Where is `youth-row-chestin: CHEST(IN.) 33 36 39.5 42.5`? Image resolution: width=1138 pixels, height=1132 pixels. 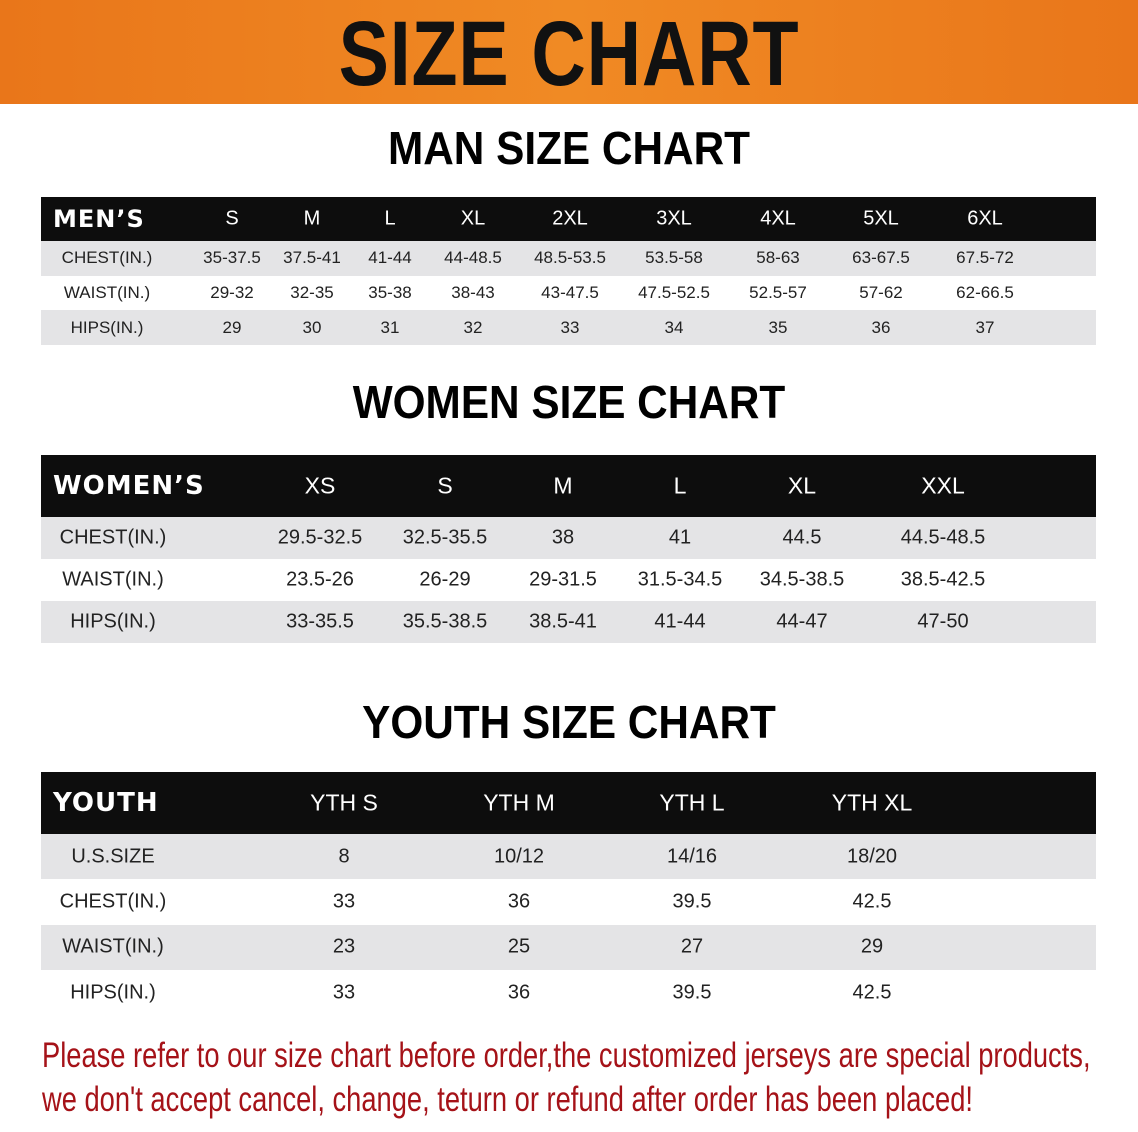
youth-row-chestin: CHEST(IN.) 33 36 39.5 42.5 is located at coordinates (568, 901).